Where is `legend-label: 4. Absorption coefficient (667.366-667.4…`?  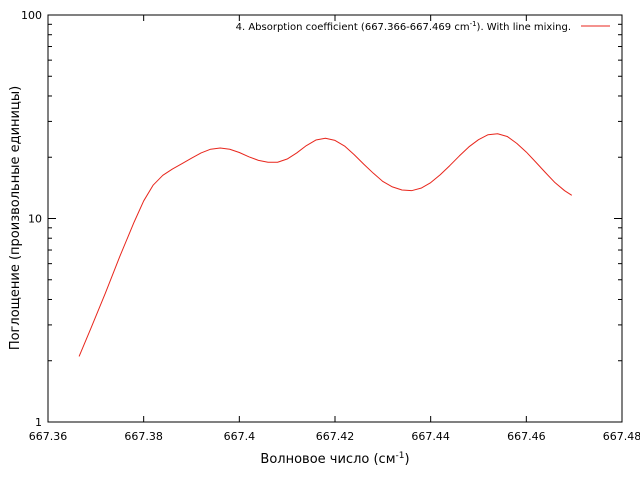 legend-label: 4. Absorption coefficient (667.366-667.4… is located at coordinates (403, 26).